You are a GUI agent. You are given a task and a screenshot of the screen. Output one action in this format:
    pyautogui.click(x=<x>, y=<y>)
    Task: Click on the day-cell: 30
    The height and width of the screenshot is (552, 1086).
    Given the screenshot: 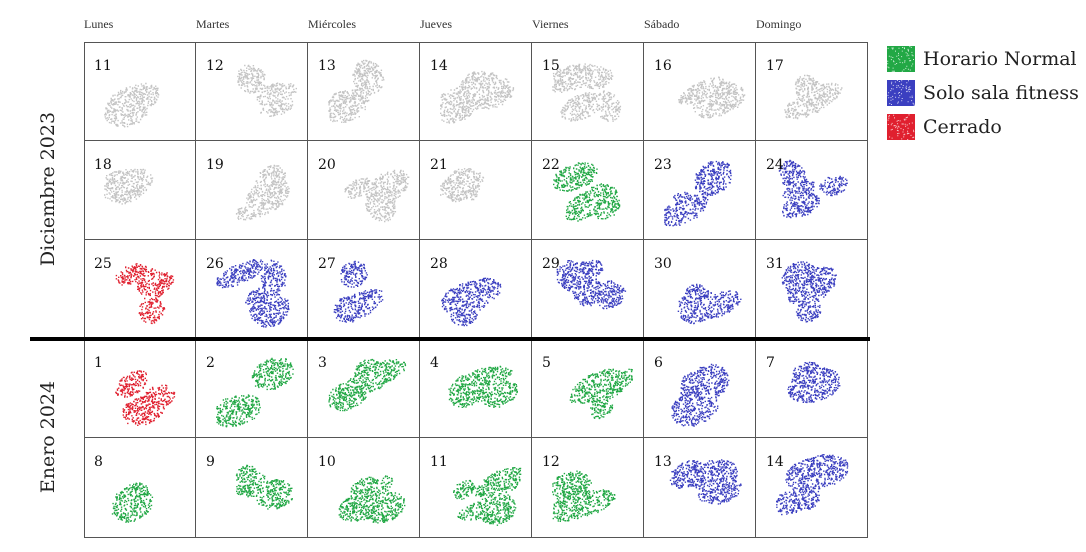 What is the action you would take?
    pyautogui.click(x=700, y=289)
    